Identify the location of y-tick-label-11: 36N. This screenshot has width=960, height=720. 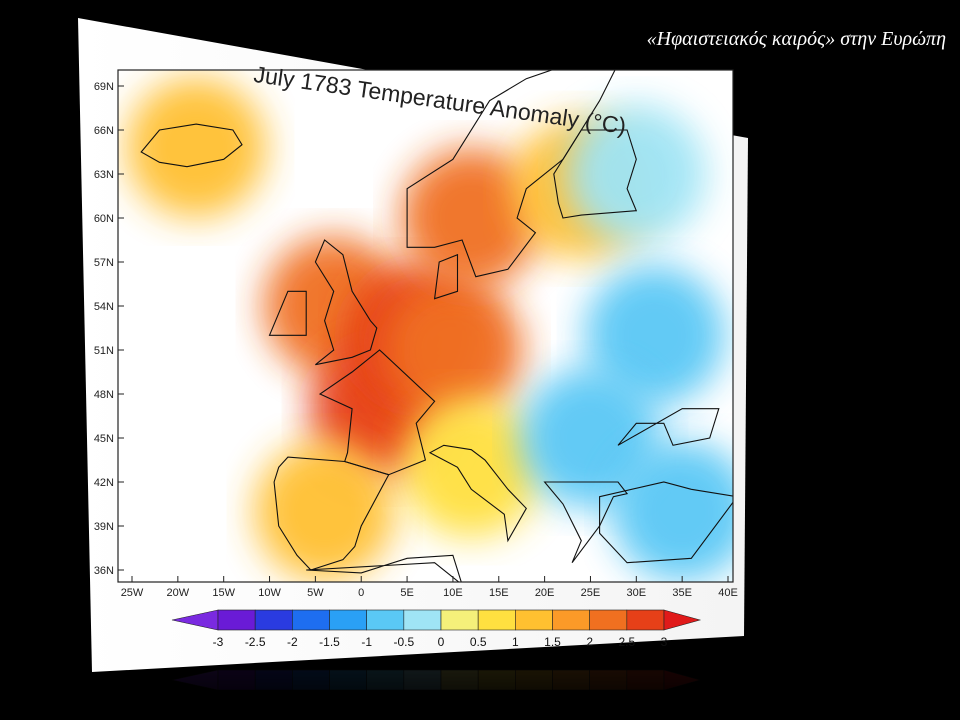
(104, 571).